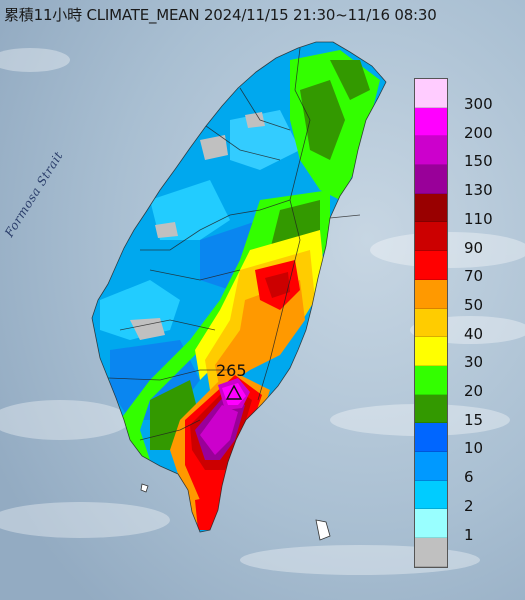  Describe the element at coordinates (474, 333) in the screenshot. I see `legend-label: 40` at that location.